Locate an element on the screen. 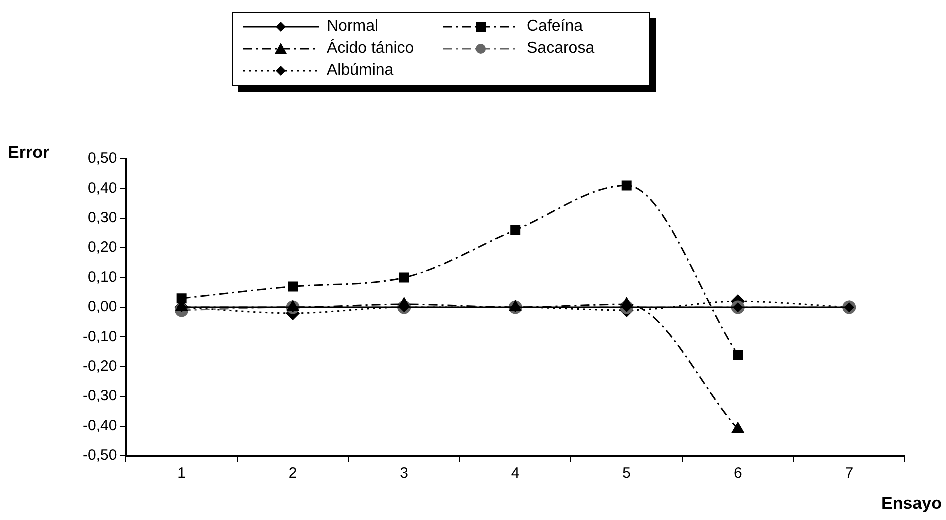  x-tick-label: 6 is located at coordinates (738, 473).